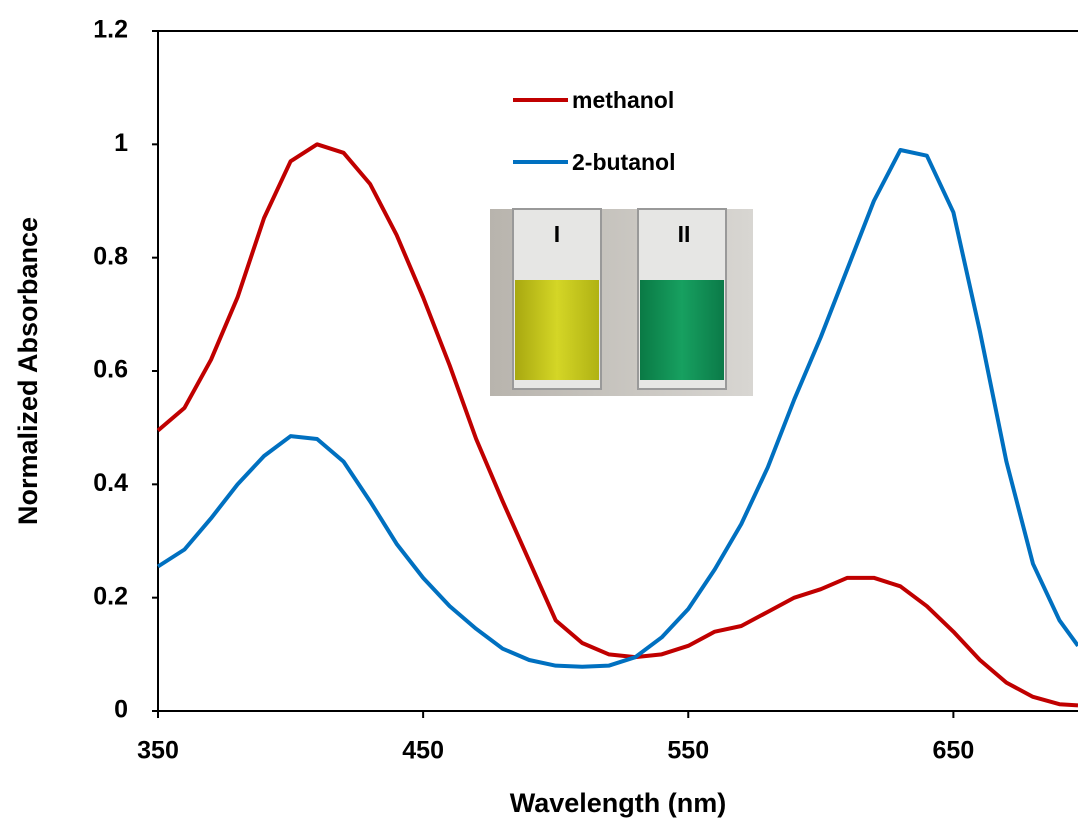 This screenshot has width=1078, height=832. Describe the element at coordinates (158, 751) in the screenshot. I see `x-tick-label: 350` at that location.